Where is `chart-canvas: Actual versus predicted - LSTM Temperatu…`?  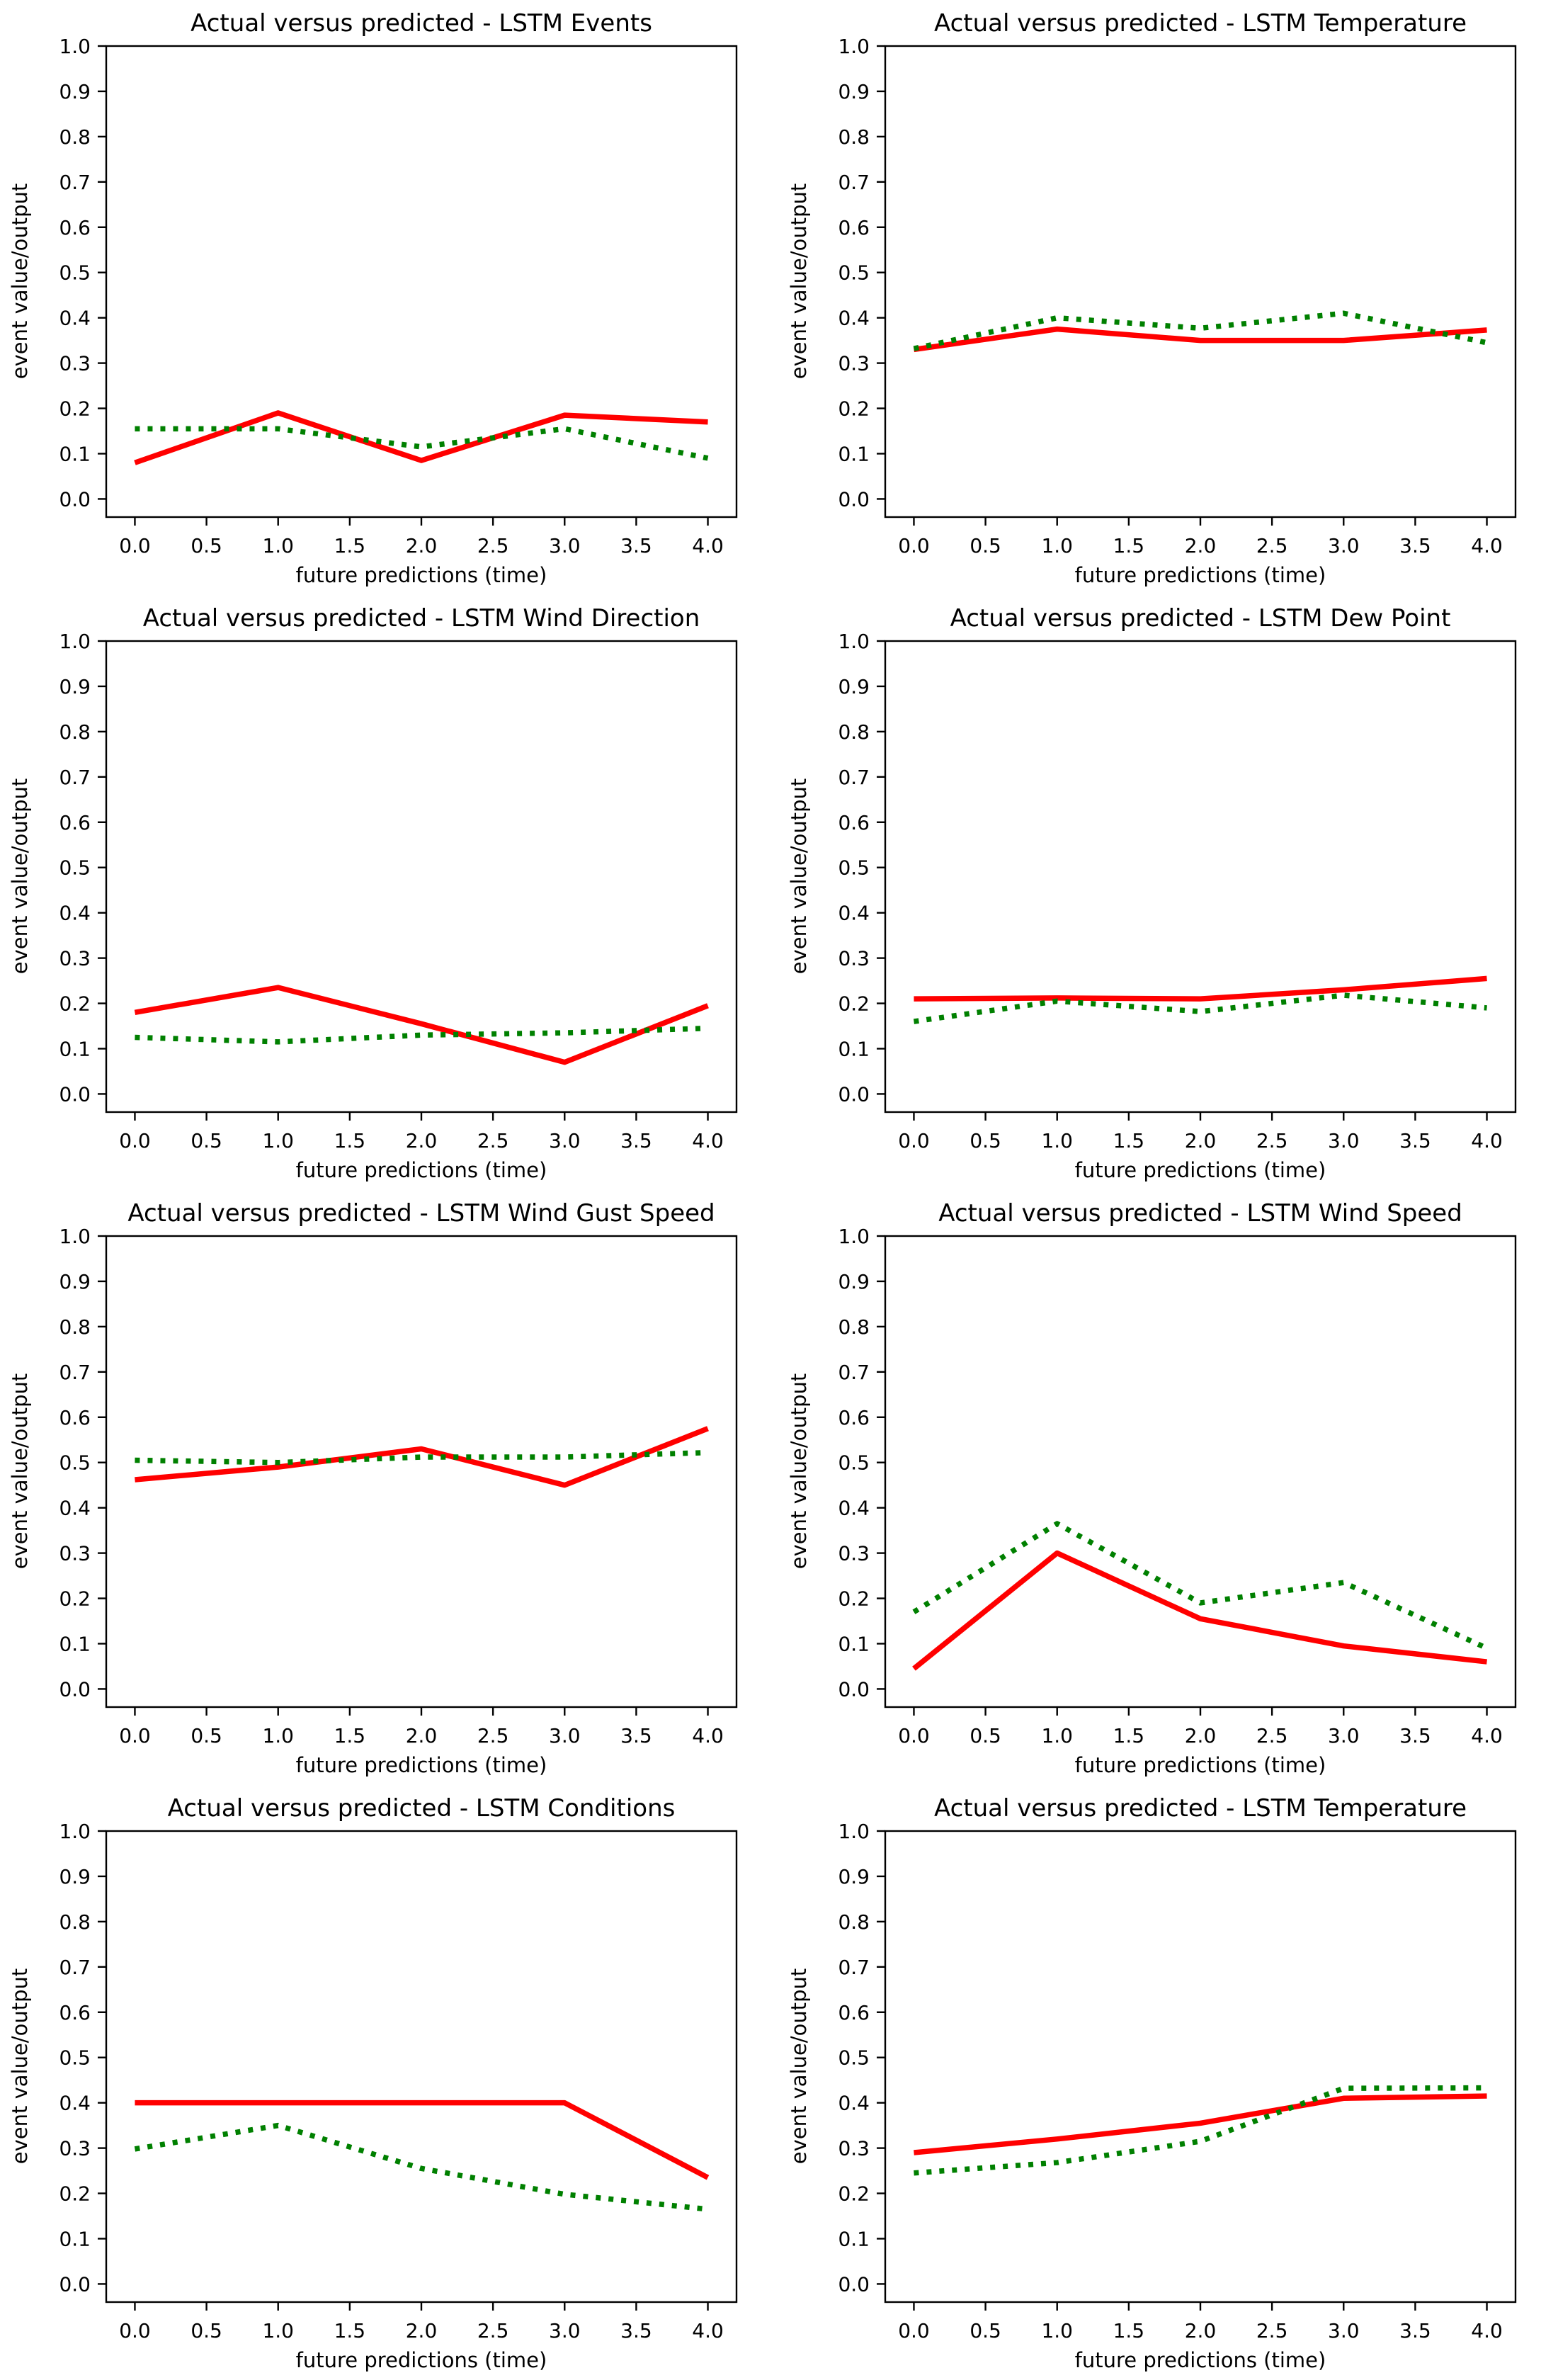
chart-canvas: Actual versus predicted - LSTM Temperatu… is located at coordinates (1152, 2083).